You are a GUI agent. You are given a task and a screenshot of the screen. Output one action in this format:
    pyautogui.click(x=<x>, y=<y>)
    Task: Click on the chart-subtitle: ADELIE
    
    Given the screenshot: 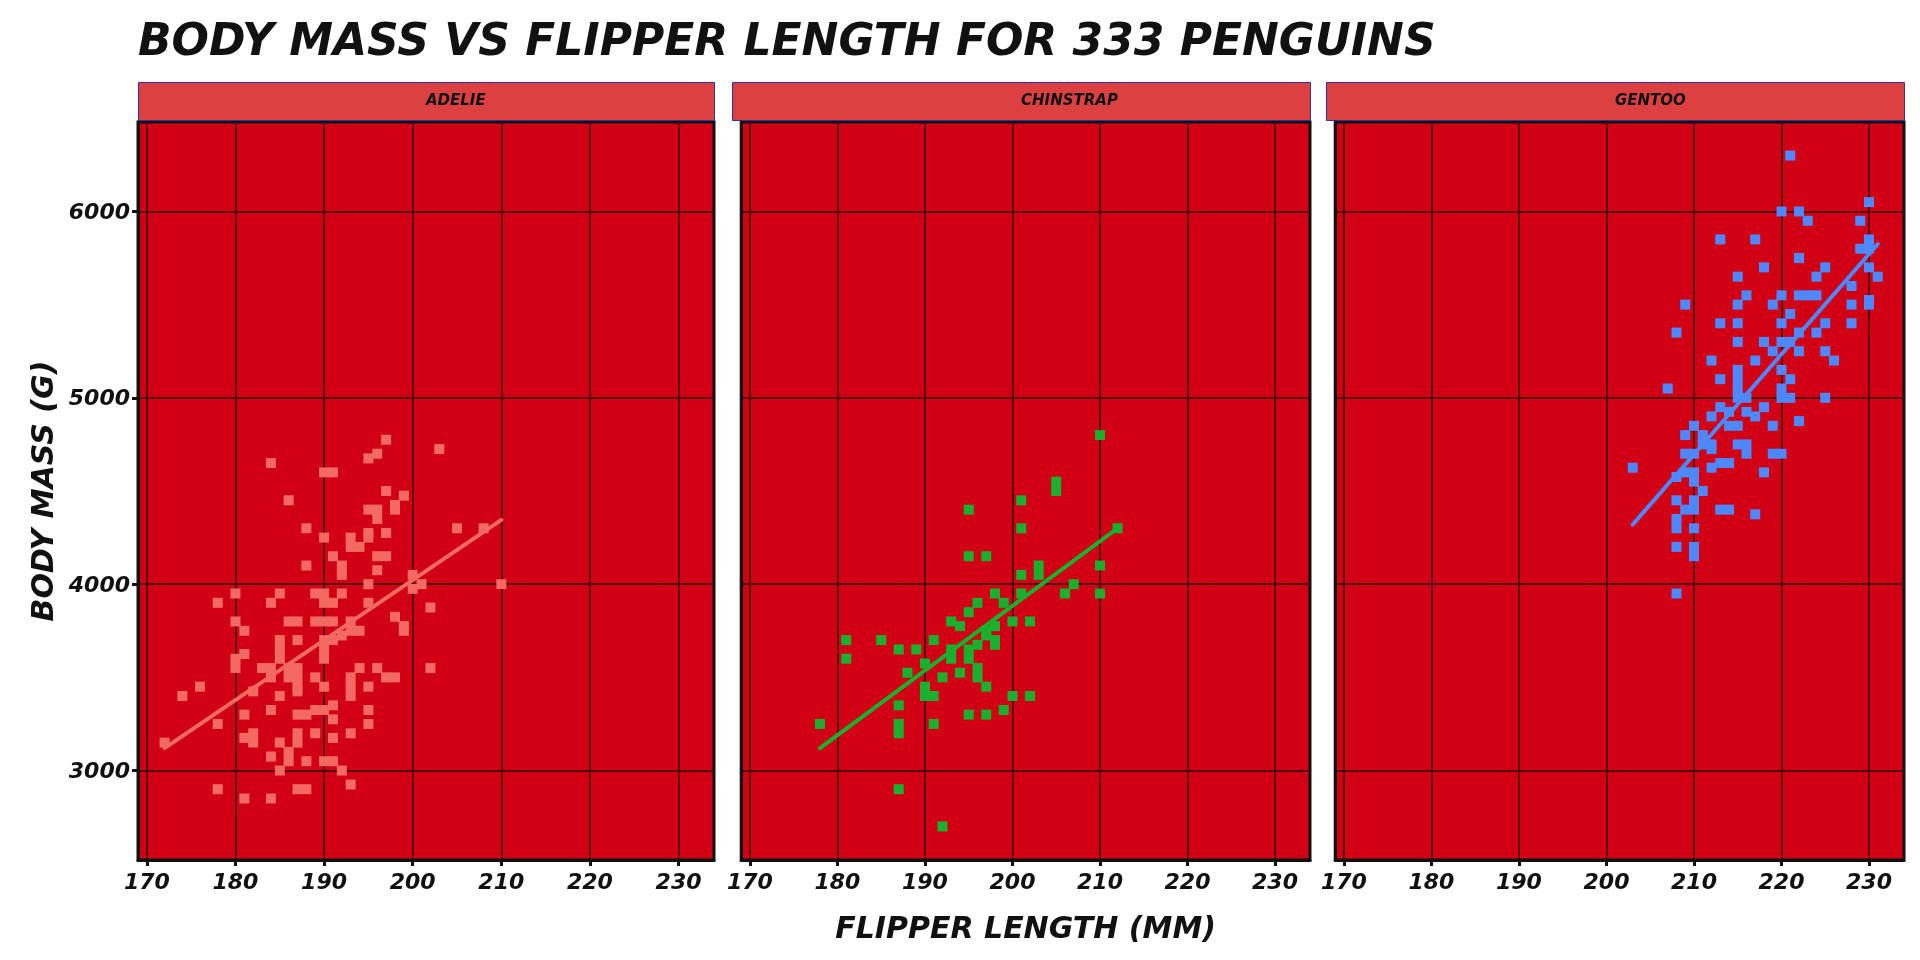 What is the action you would take?
    pyautogui.click(x=455, y=99)
    